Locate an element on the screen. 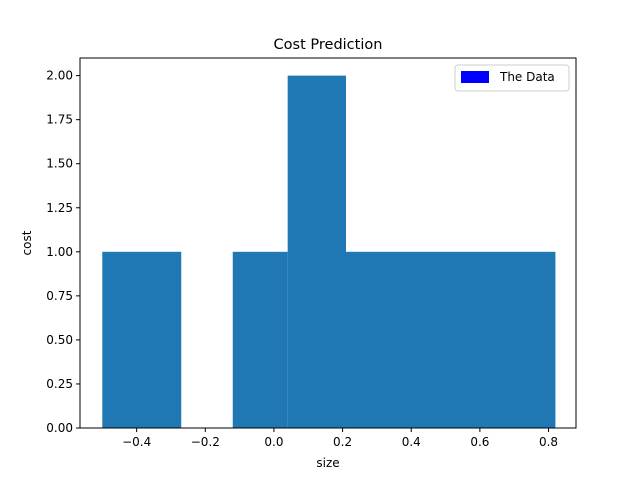 The width and height of the screenshot is (640, 480). x-tick-label: 0.2 is located at coordinates (342, 442).